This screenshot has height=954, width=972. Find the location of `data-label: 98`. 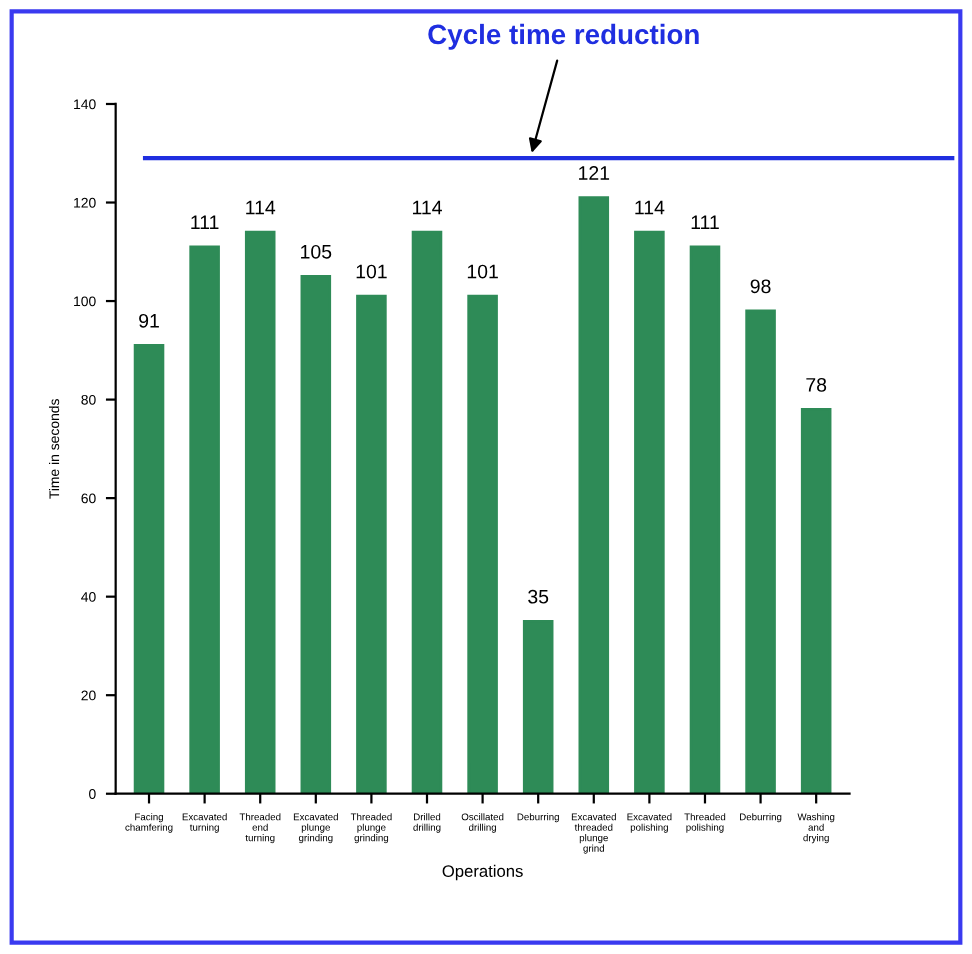

data-label: 98 is located at coordinates (760, 286).